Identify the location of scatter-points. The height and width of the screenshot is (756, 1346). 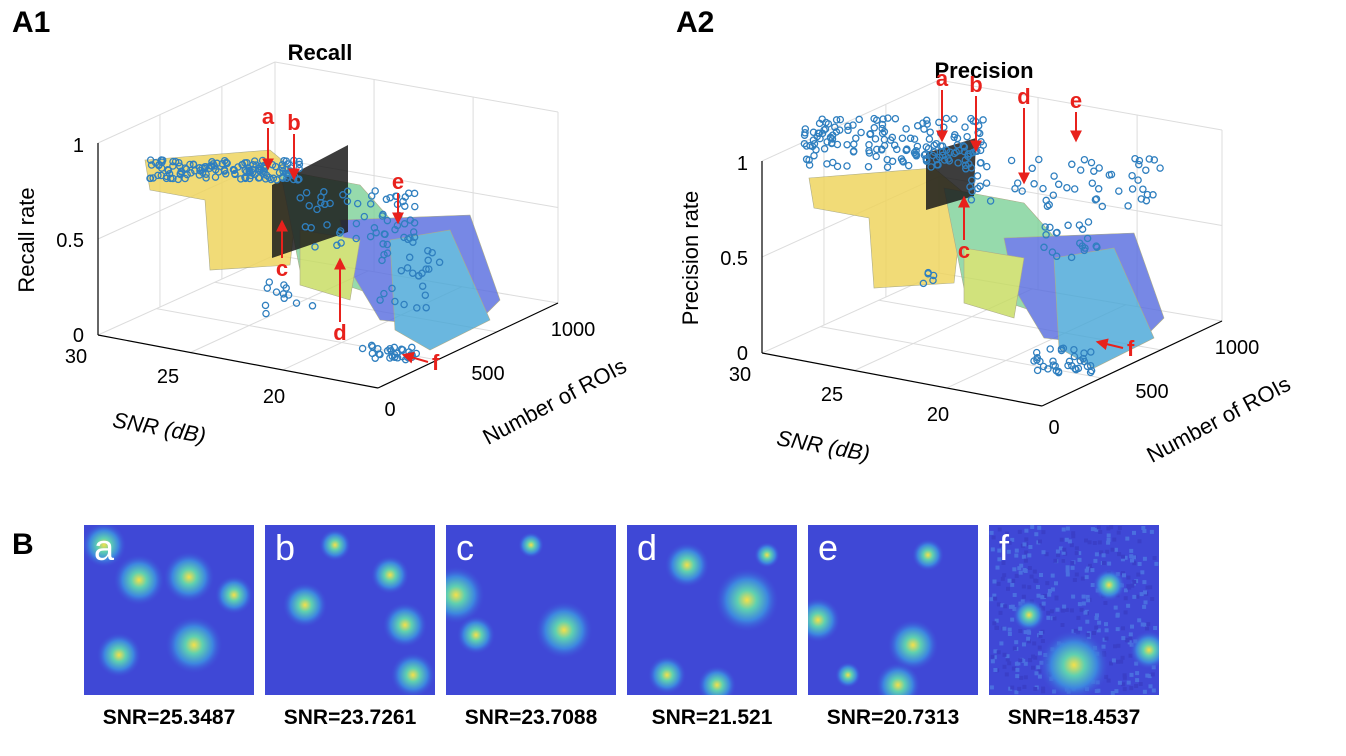
(982, 245).